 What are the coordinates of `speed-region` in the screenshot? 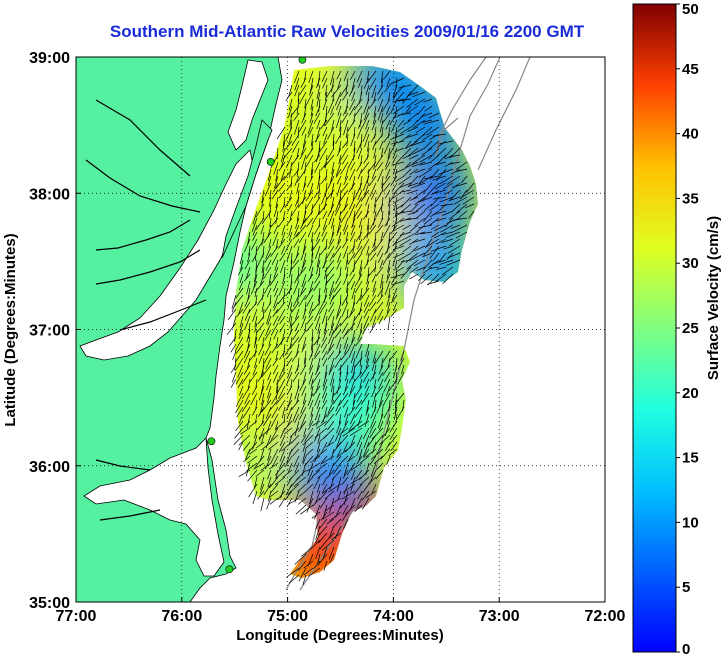 It's located at (314, 281).